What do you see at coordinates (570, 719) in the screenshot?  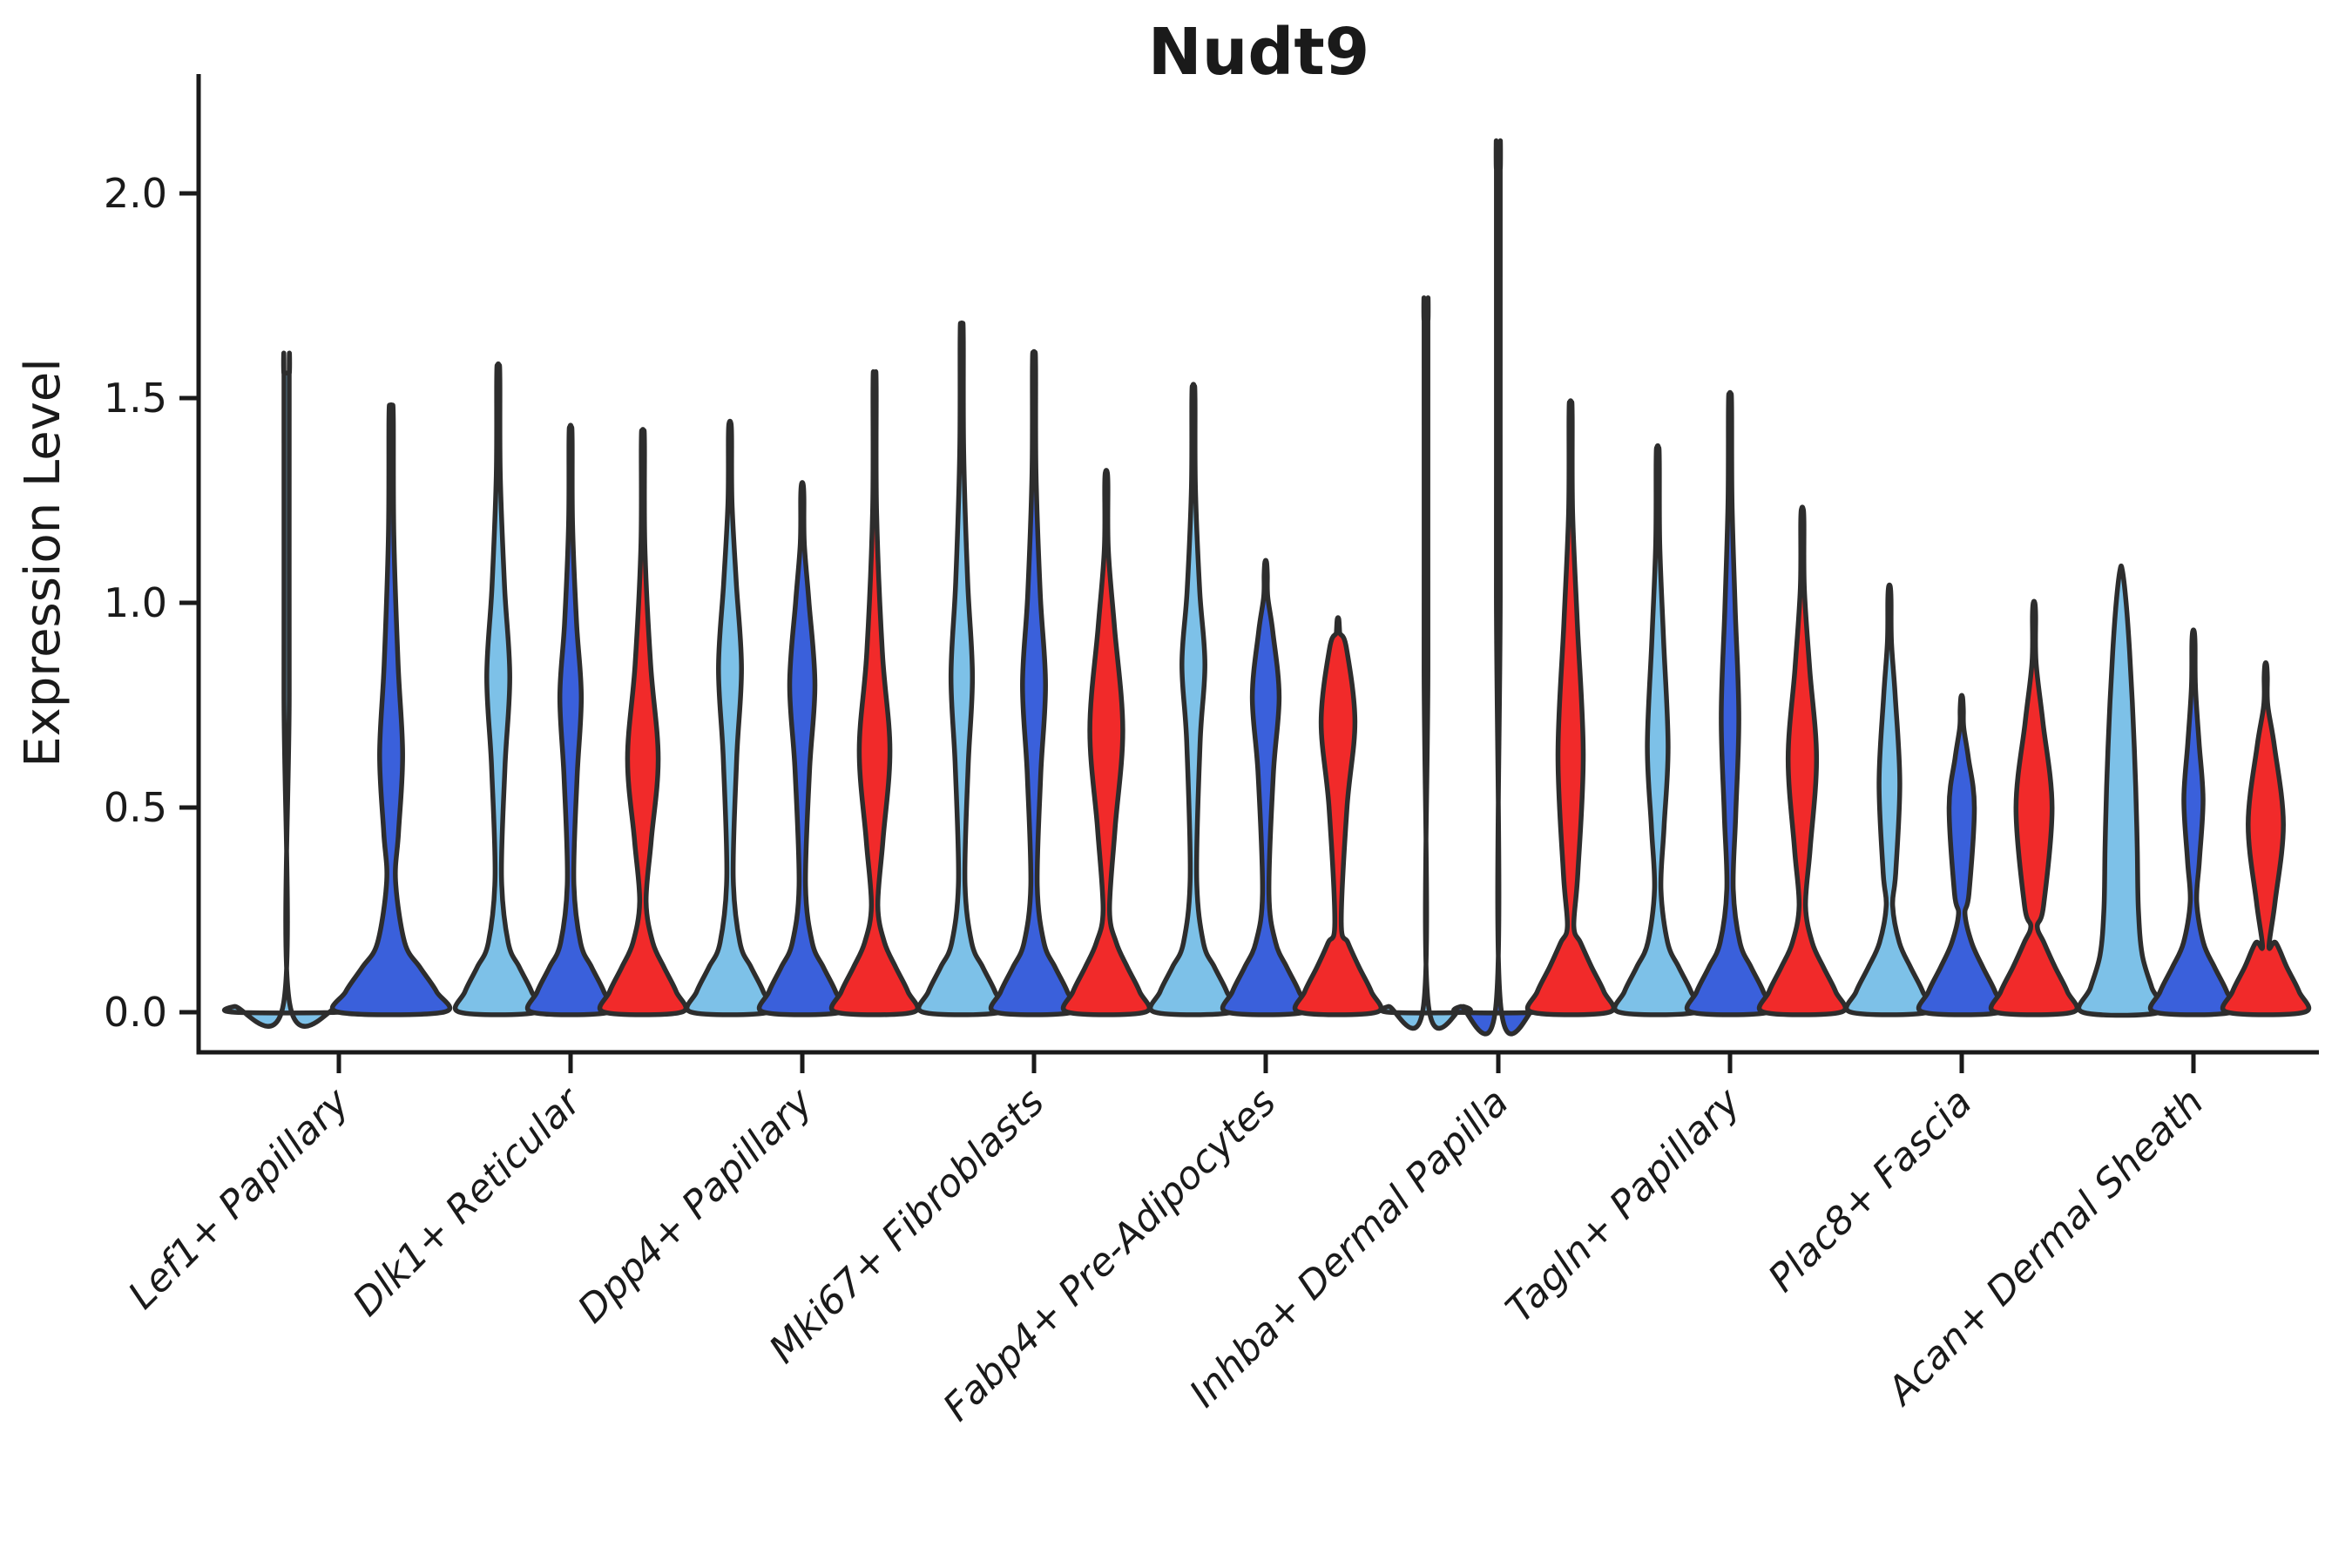 I see `violin-darkblue-group2` at bounding box center [570, 719].